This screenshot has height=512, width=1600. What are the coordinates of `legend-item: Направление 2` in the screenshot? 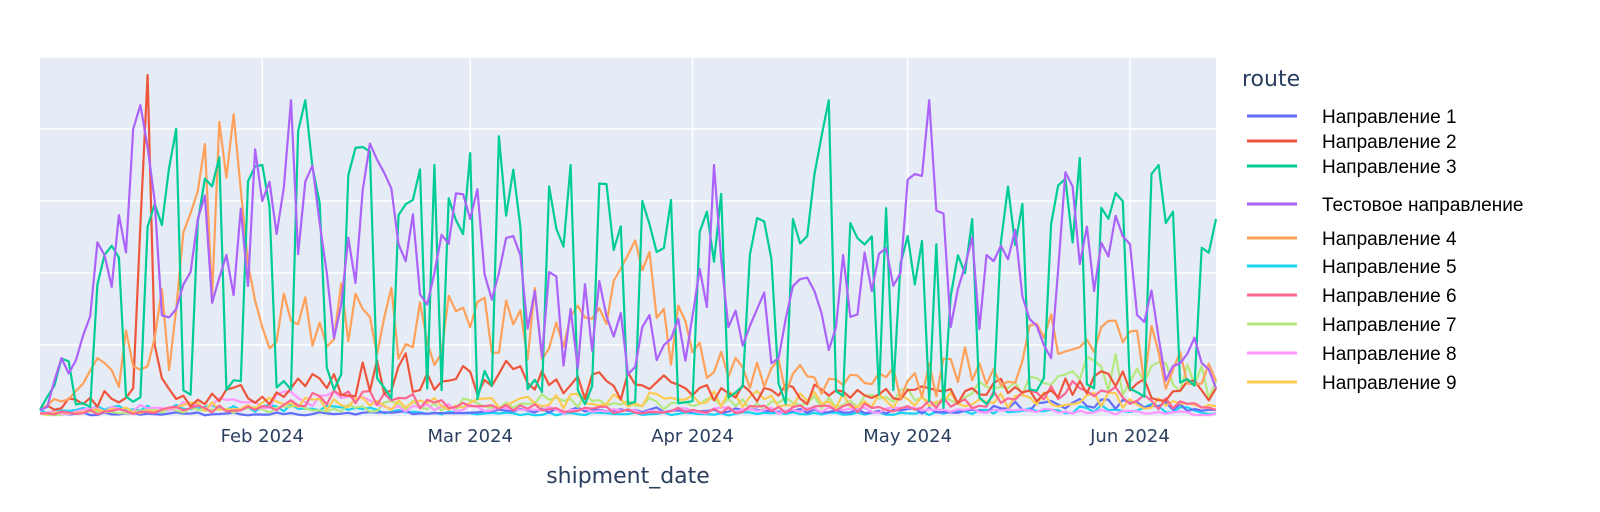 It's located at (1352, 142).